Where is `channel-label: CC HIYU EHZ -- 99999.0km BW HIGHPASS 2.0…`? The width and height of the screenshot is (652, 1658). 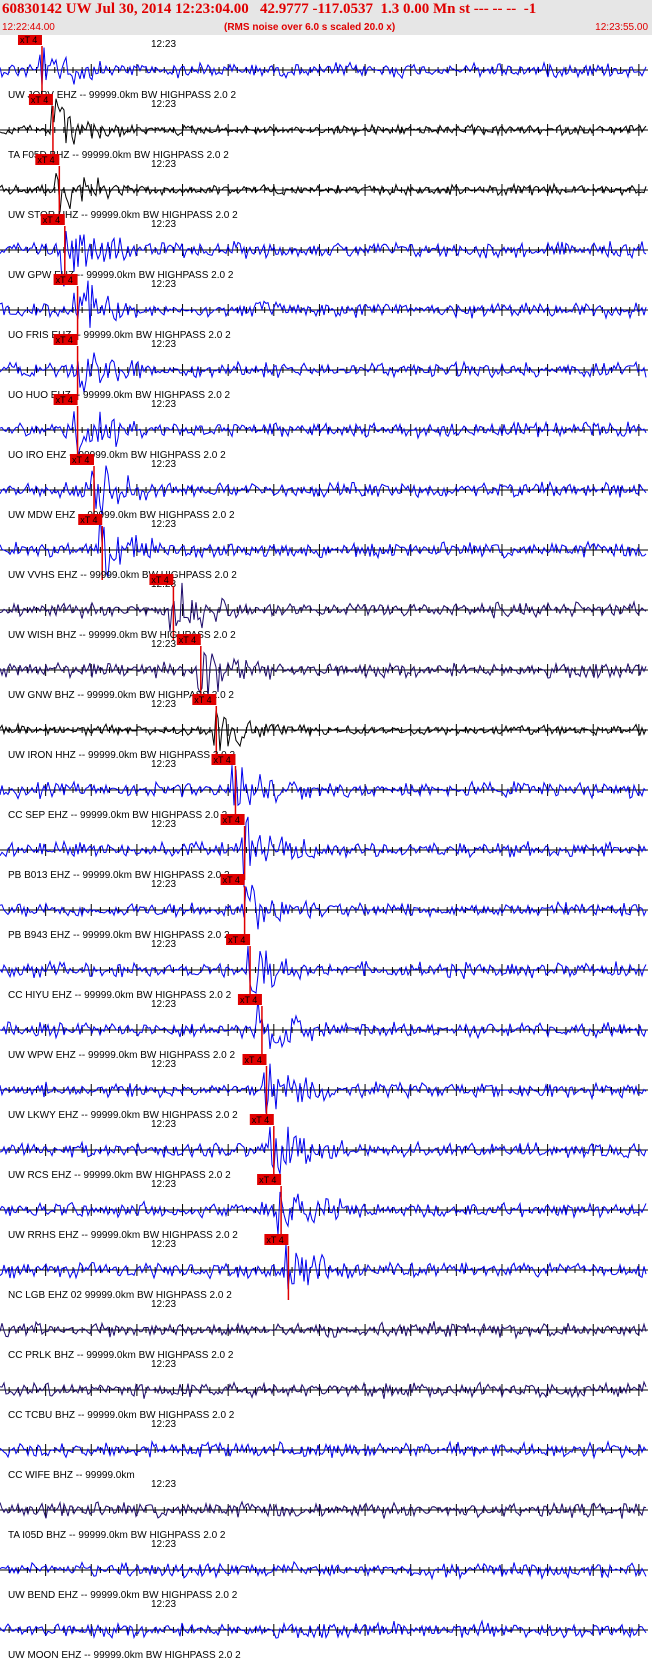 channel-label: CC HIYU EHZ -- 99999.0km BW HIGHPASS 2.0… is located at coordinates (120, 995).